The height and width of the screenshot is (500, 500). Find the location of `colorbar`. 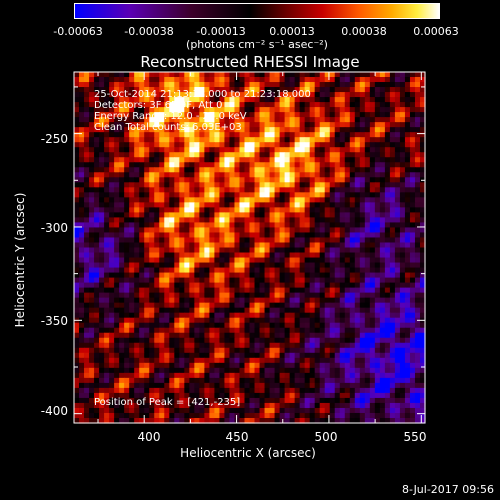

colorbar is located at coordinates (257, 11).